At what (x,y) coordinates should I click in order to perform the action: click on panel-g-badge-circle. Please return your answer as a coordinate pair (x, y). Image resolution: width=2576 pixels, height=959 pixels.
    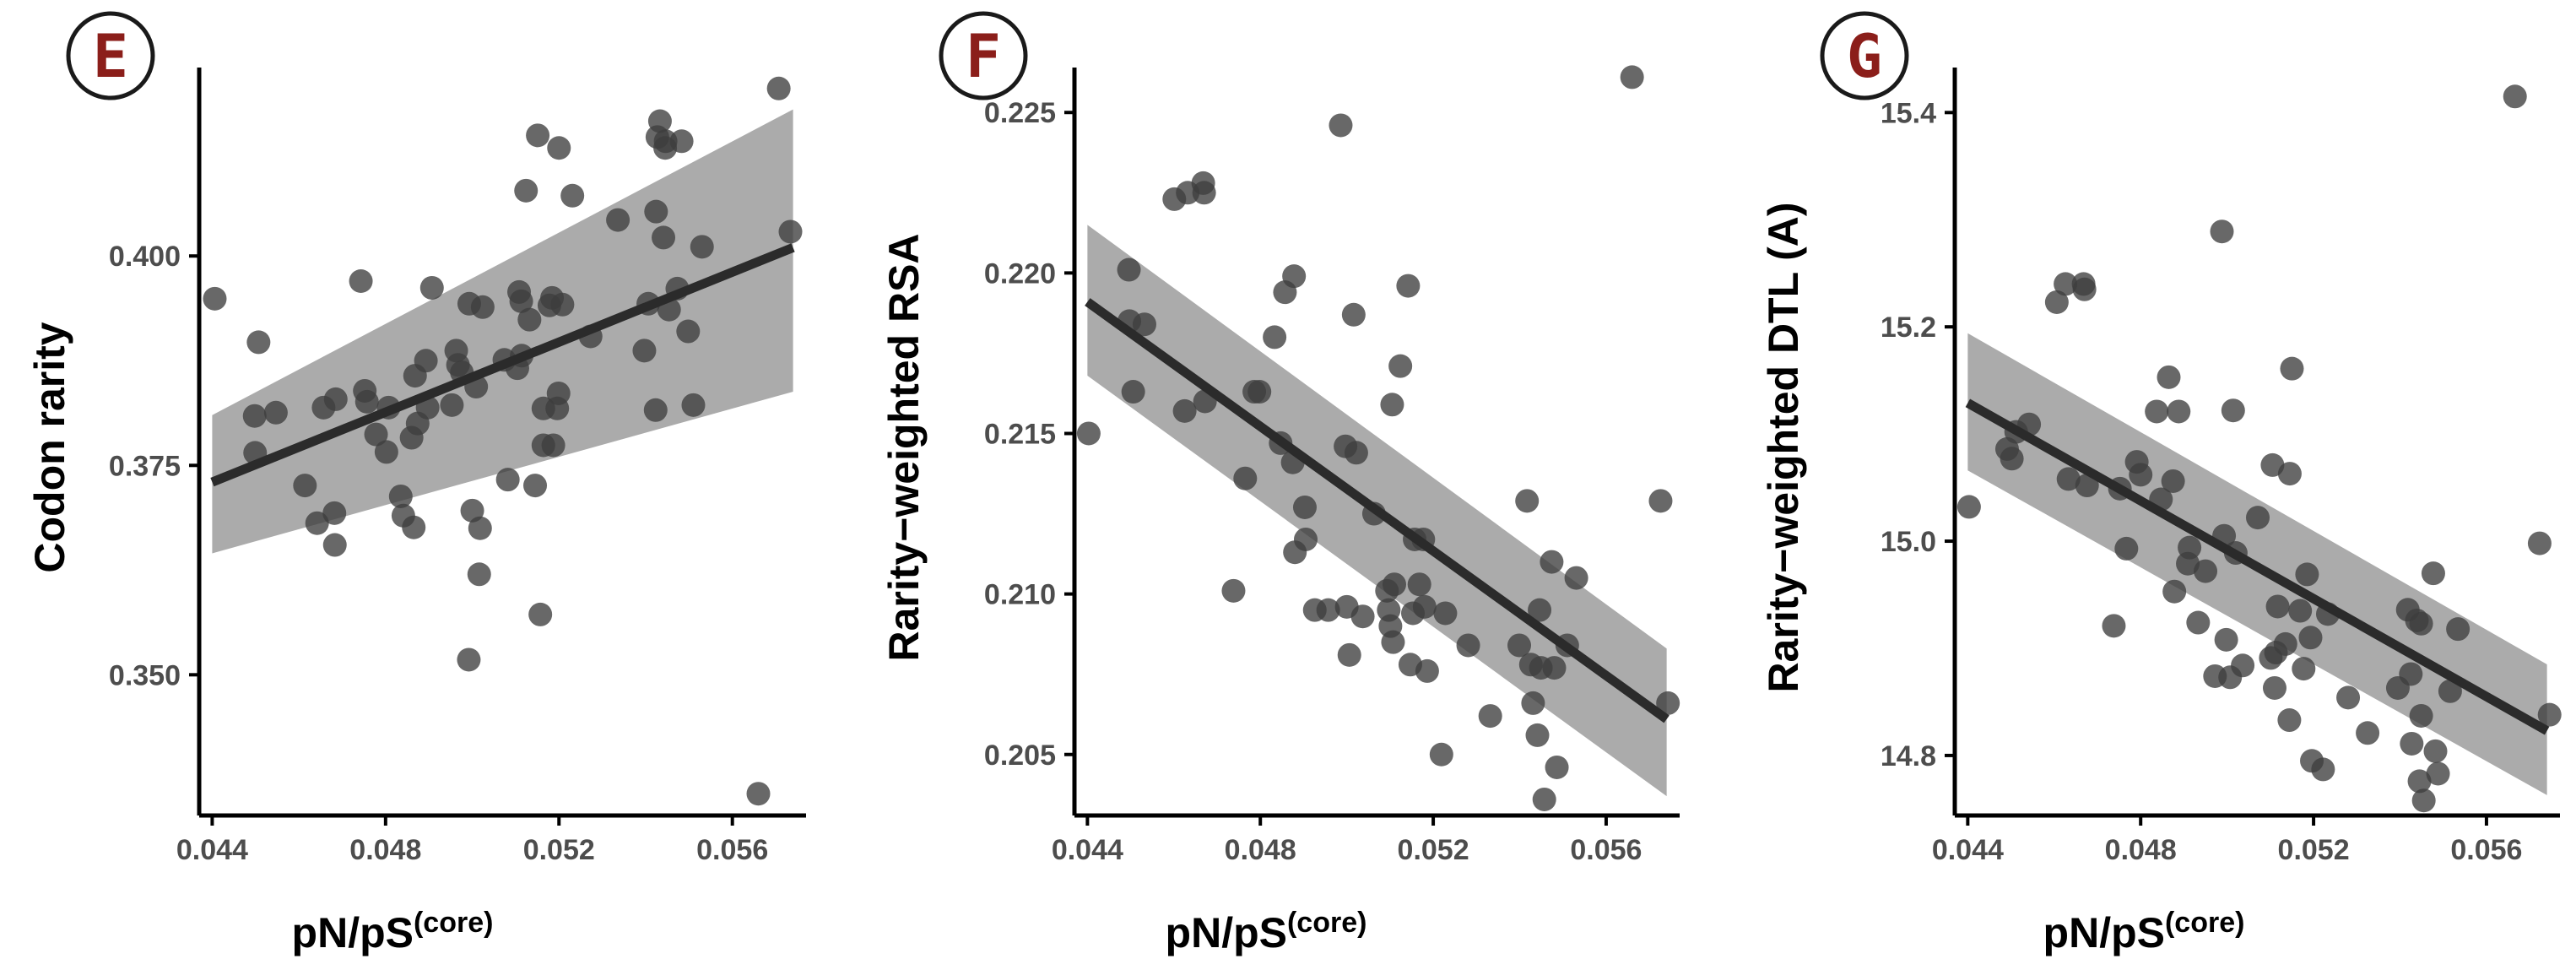
    Looking at the image, I should click on (1865, 55).